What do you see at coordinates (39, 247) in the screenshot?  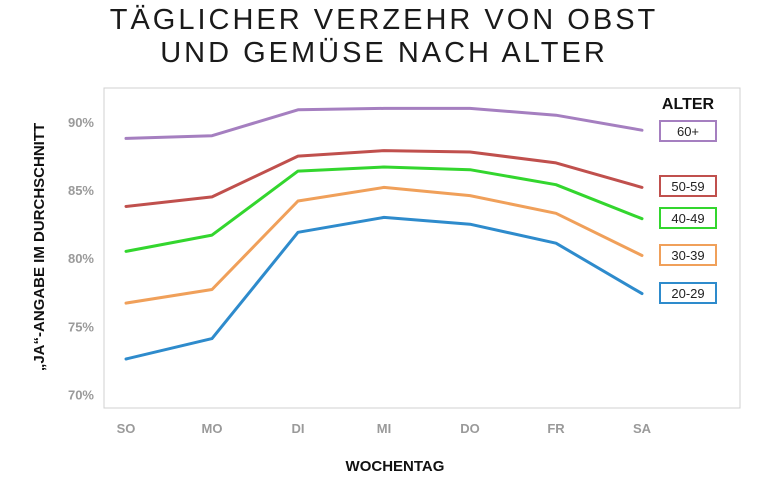 I see `y-axis-label: „JA“-ANGABE IM DURCHSCHNITT` at bounding box center [39, 247].